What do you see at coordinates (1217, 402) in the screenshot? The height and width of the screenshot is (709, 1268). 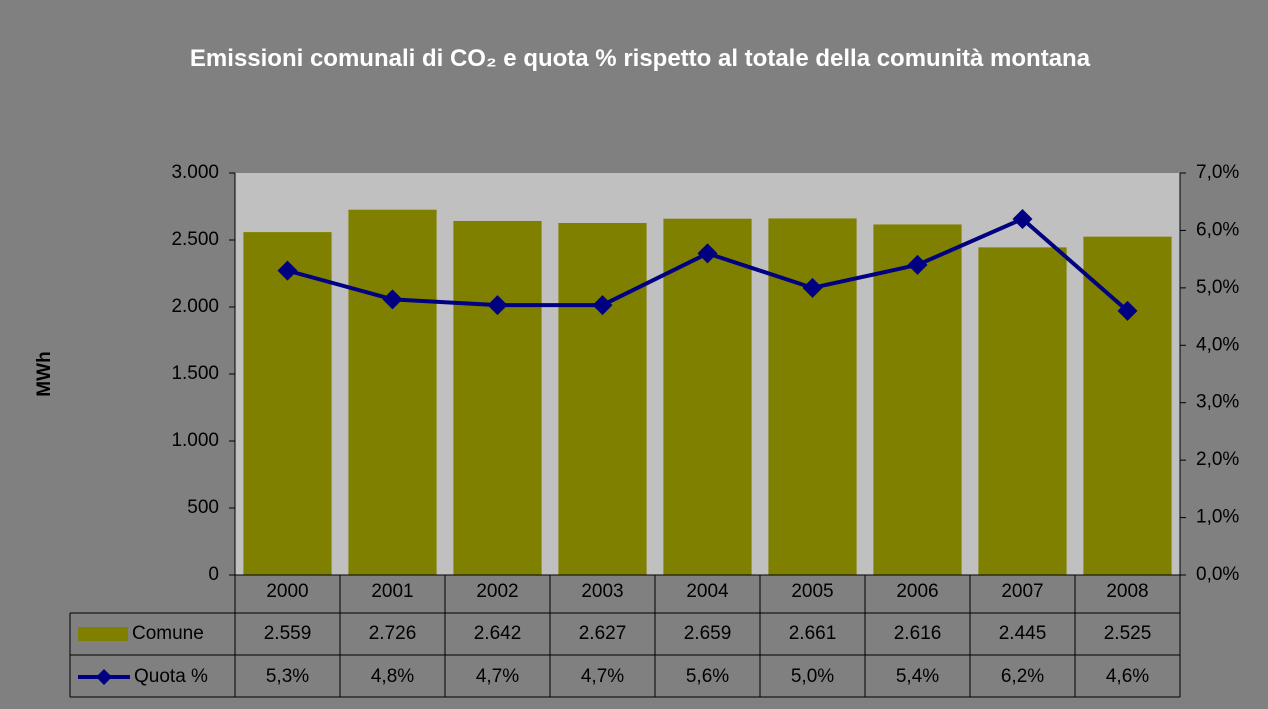 I see `y2-tick-label: 3,0%` at bounding box center [1217, 402].